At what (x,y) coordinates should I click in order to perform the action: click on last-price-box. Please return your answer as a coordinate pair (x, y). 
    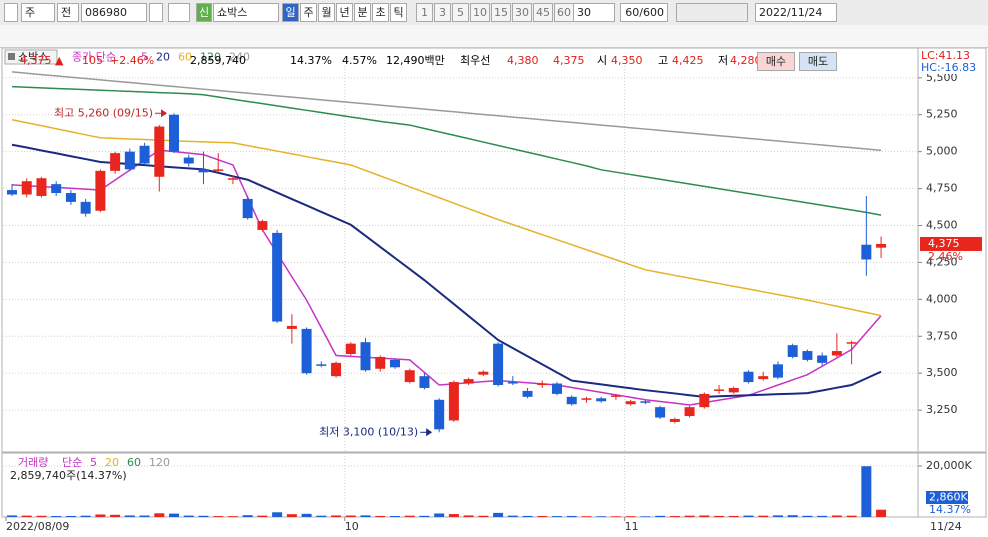
    Looking at the image, I should click on (951, 243).